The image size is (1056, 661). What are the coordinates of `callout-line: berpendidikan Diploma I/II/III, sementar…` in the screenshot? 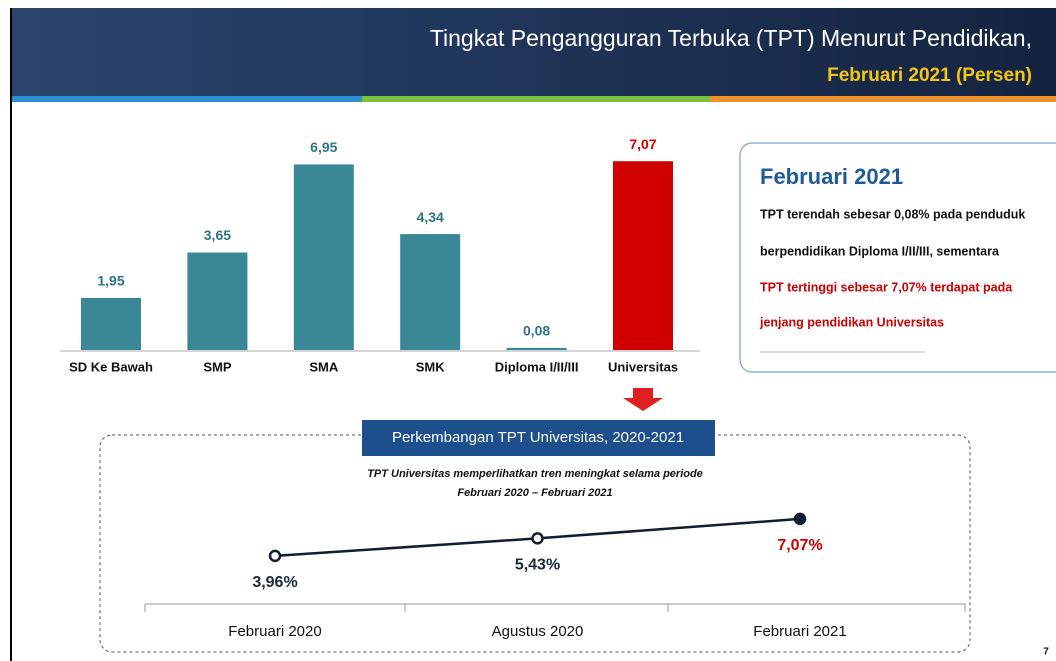 It's located at (880, 251).